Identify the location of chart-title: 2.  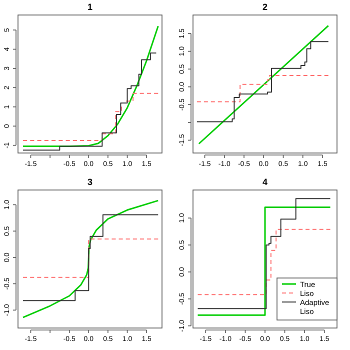
(265, 7).